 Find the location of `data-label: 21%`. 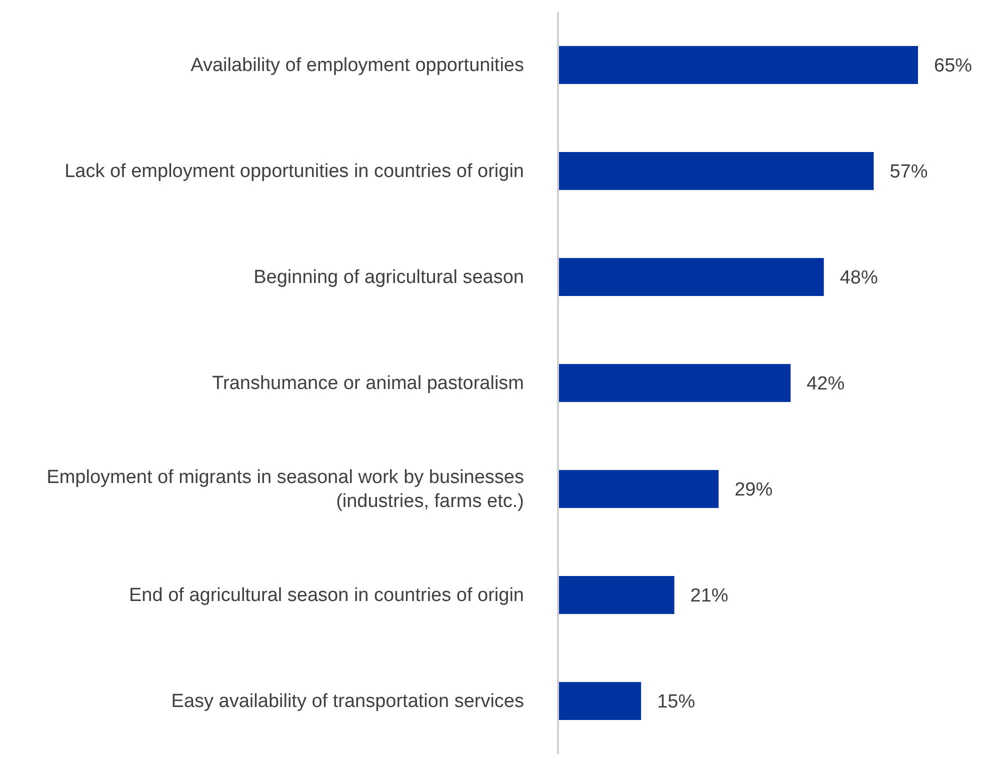

data-label: 21% is located at coordinates (709, 596).